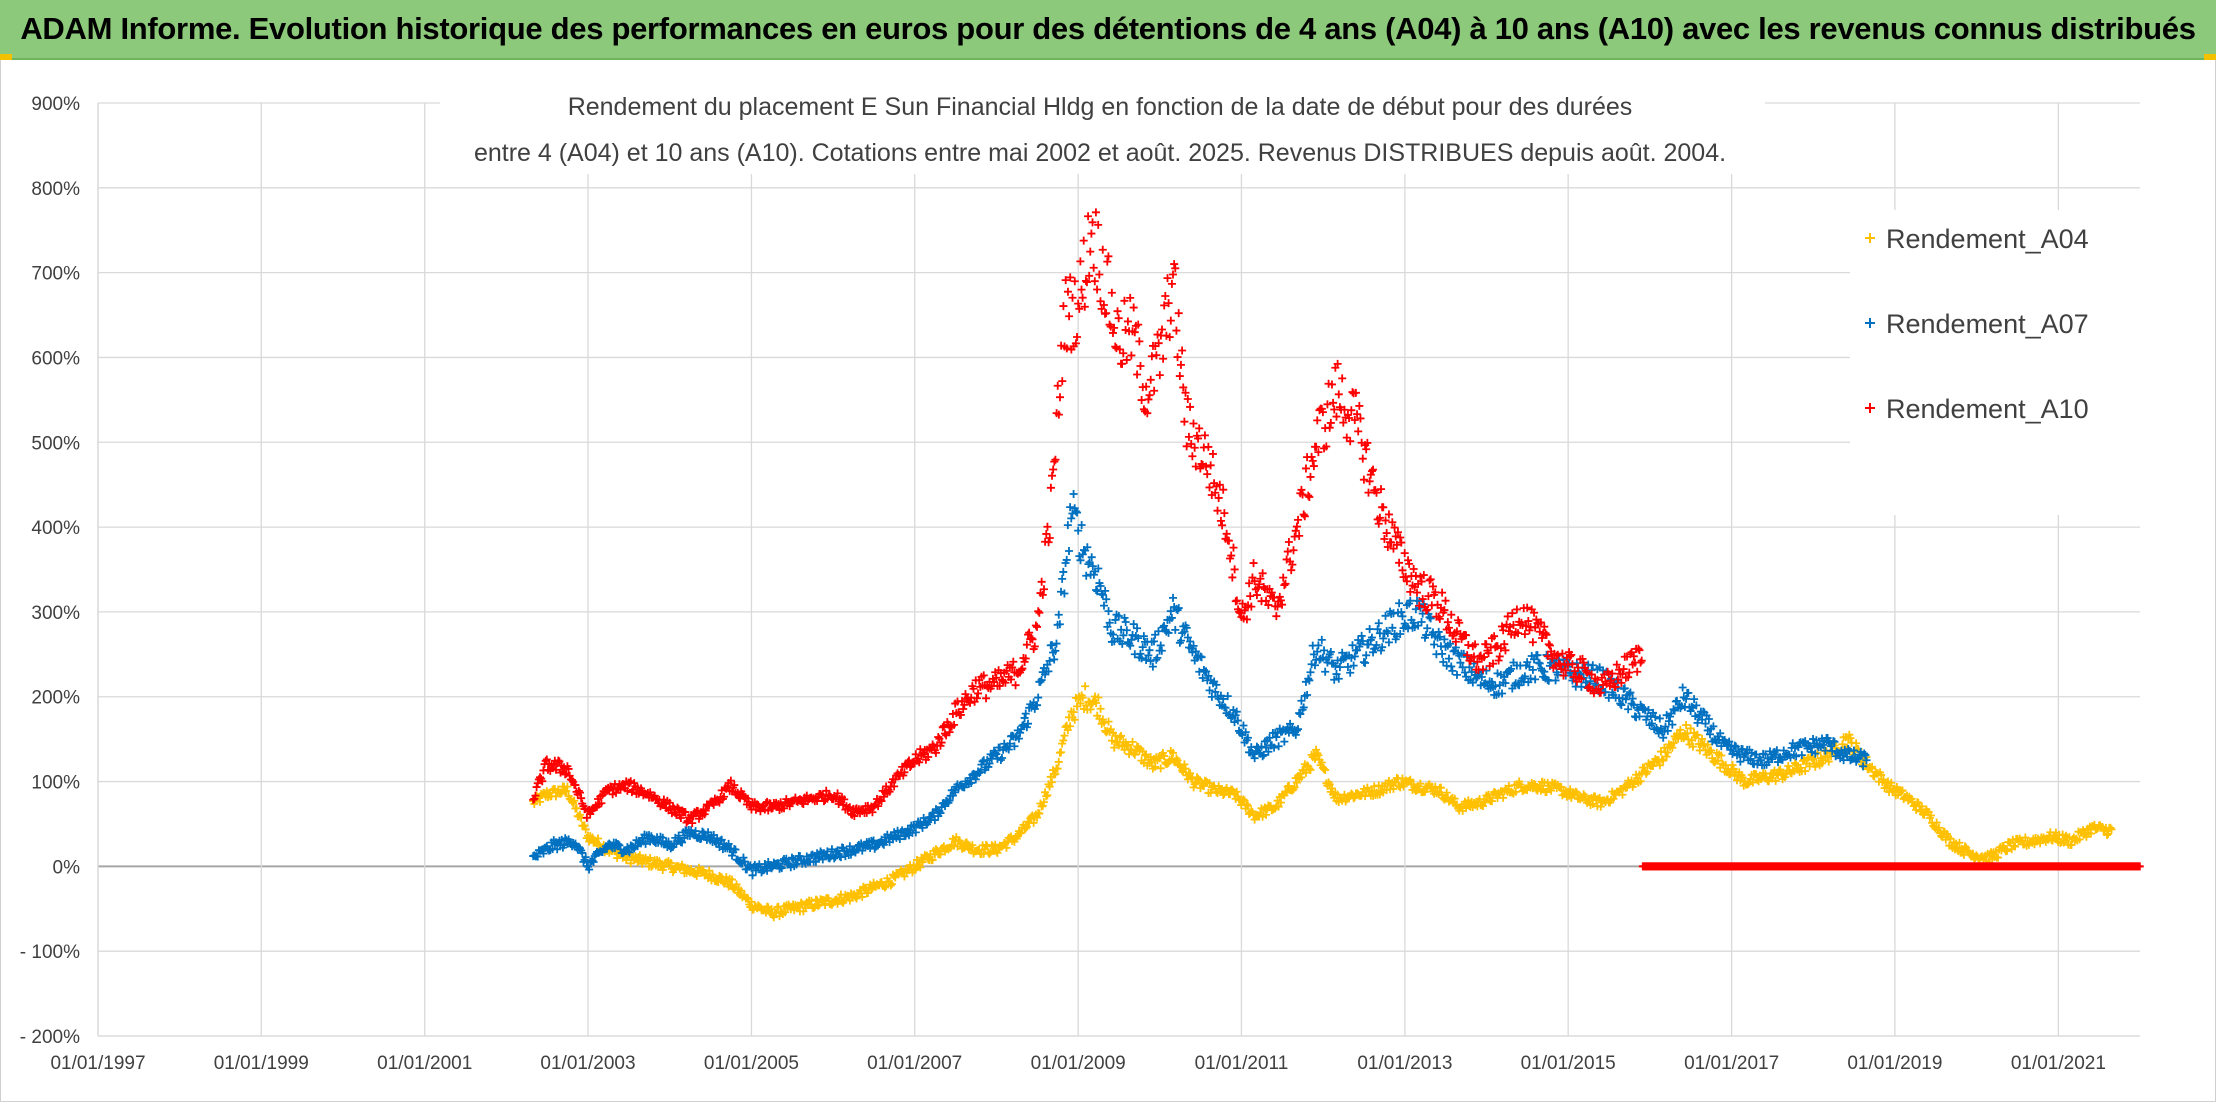 The width and height of the screenshot is (2216, 1102). I want to click on y-tick-label: 700%, so click(55, 274).